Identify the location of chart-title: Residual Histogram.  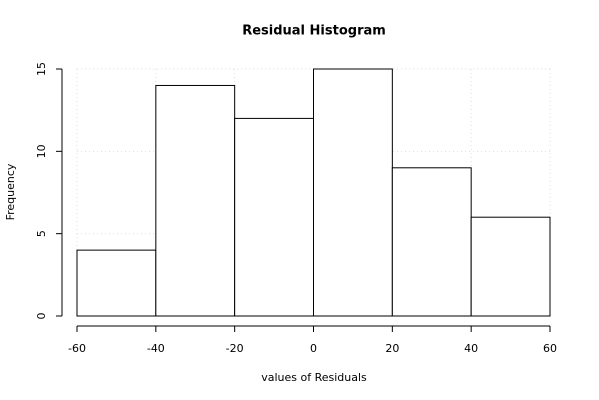
(314, 31).